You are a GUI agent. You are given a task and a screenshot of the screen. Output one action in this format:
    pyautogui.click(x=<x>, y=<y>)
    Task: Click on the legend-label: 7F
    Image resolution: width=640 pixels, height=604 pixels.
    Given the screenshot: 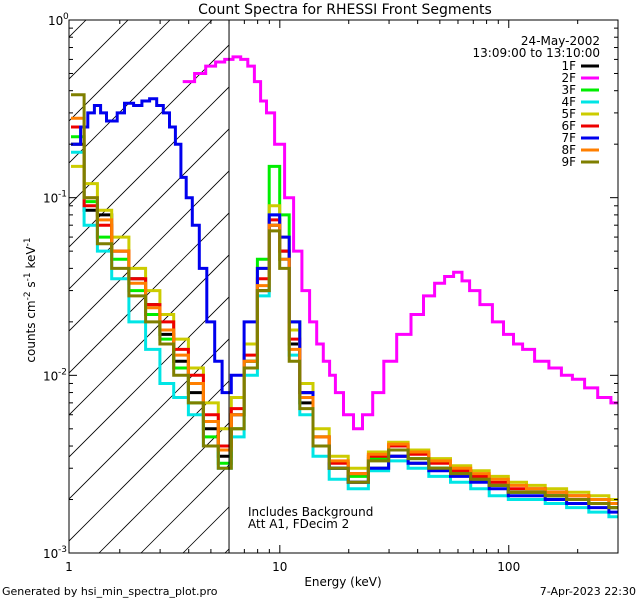 What is the action you would take?
    pyautogui.click(x=568, y=138)
    